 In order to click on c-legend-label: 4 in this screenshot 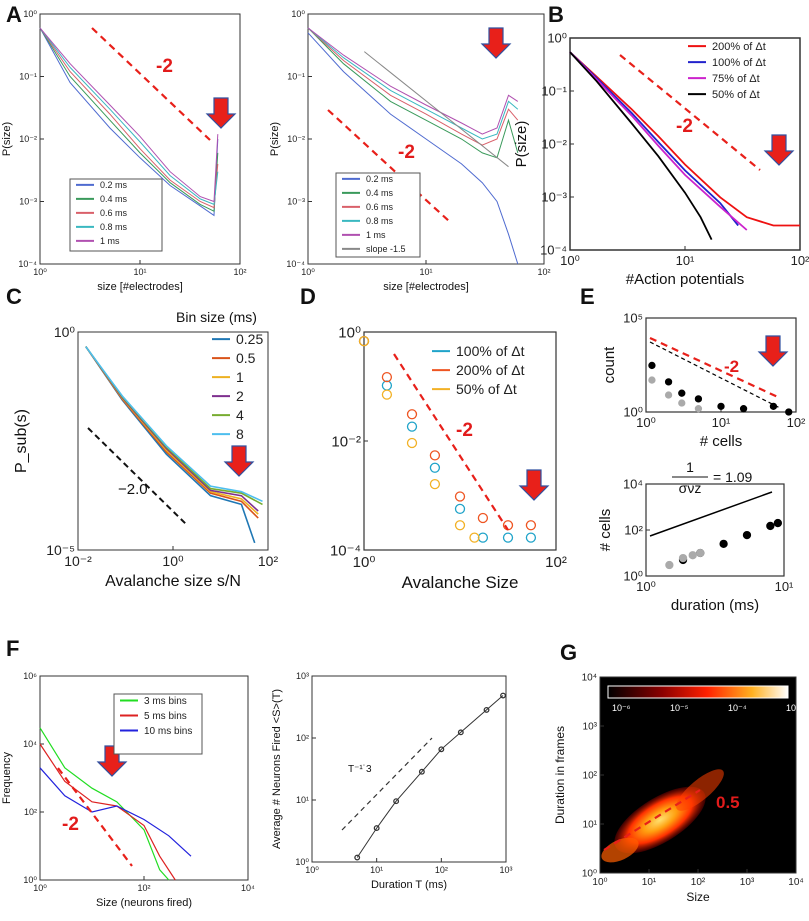, I will do `click(240, 415)`.